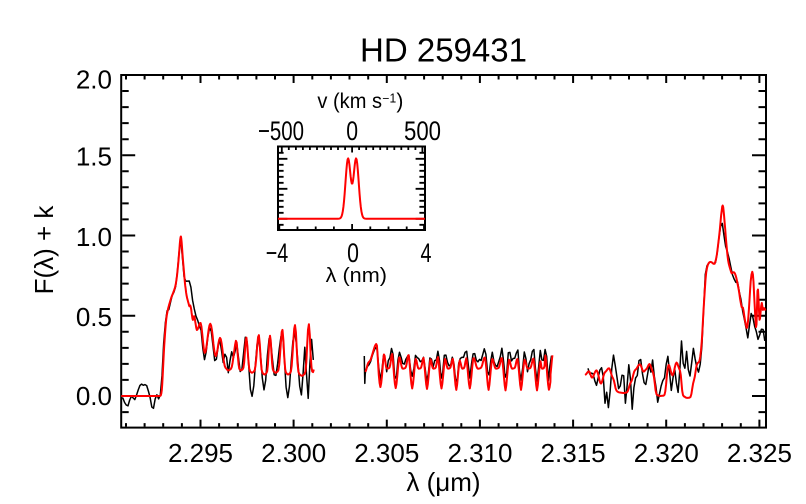 This screenshot has width=806, height=504. What do you see at coordinates (94, 80) in the screenshot?
I see `svg-text: 2.0` at bounding box center [94, 80].